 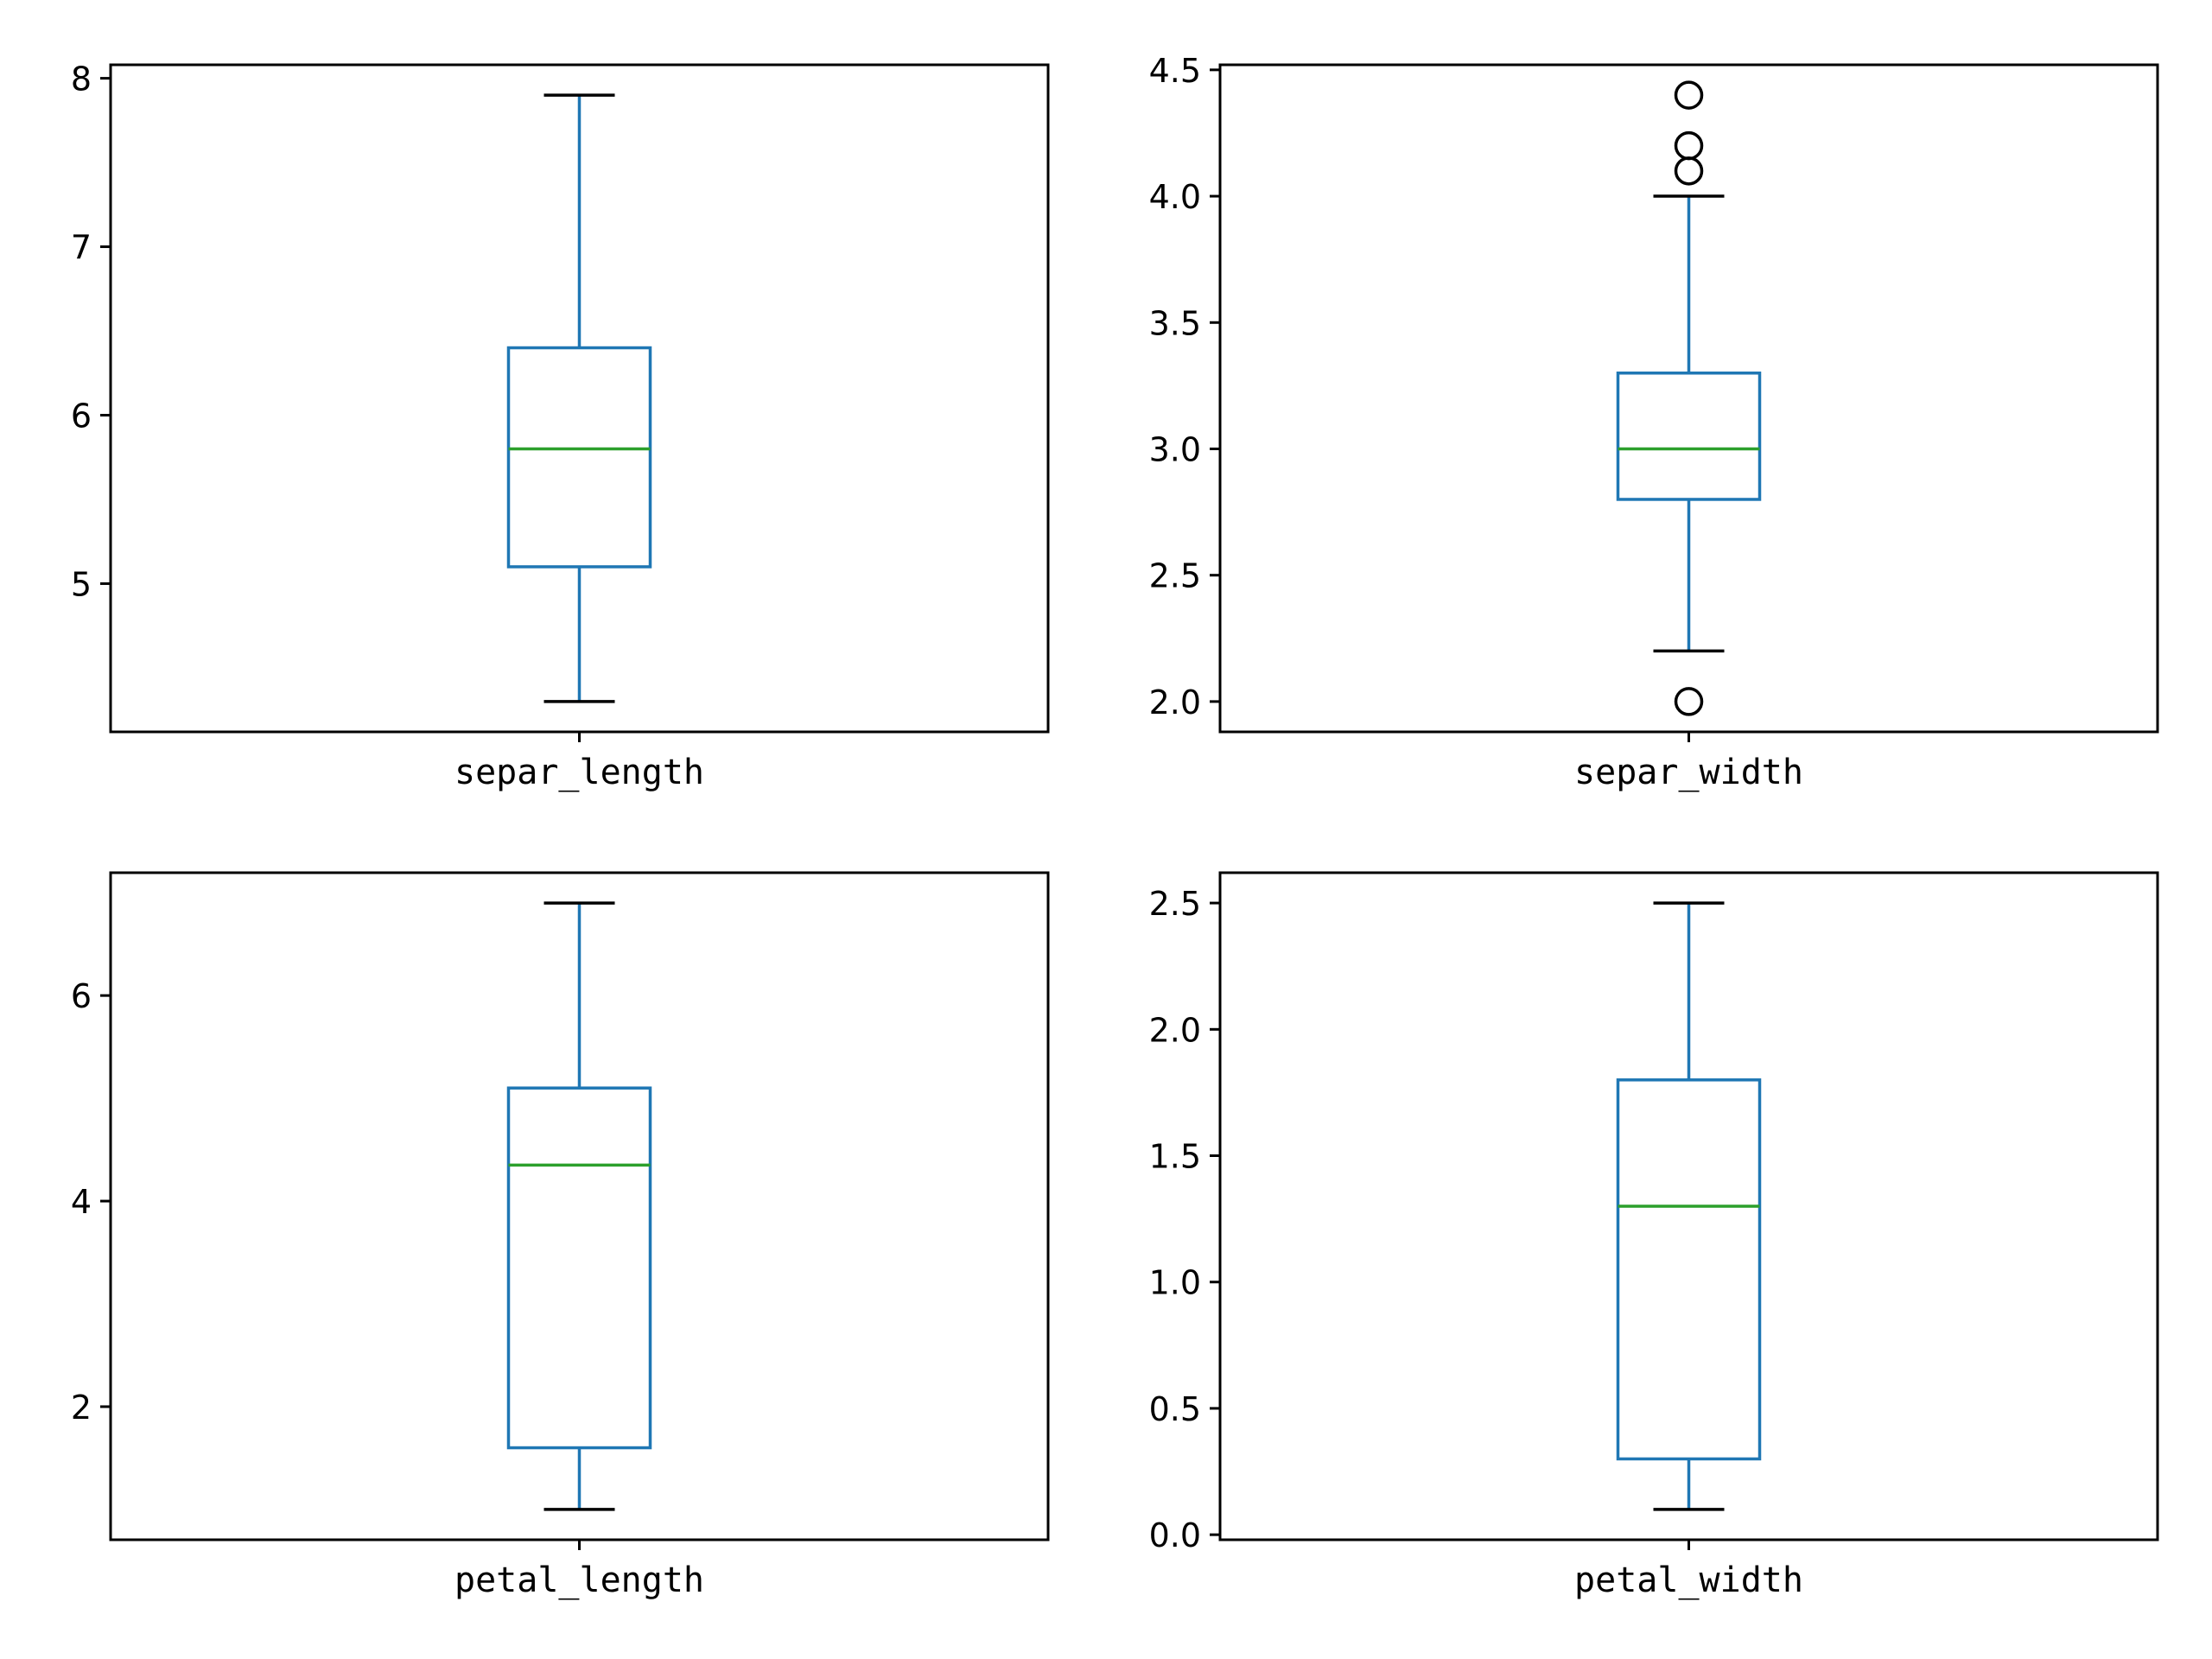 I want to click on y-tick-label: 4, so click(x=81, y=1202).